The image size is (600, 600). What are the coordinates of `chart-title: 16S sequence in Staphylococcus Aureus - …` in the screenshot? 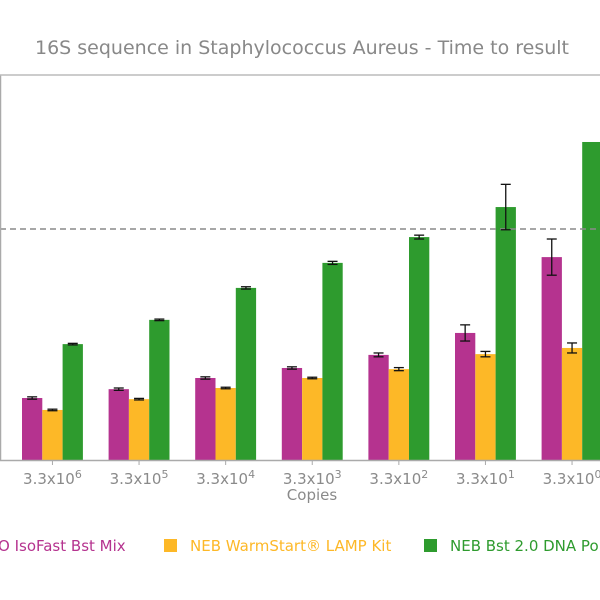 It's located at (302, 48).